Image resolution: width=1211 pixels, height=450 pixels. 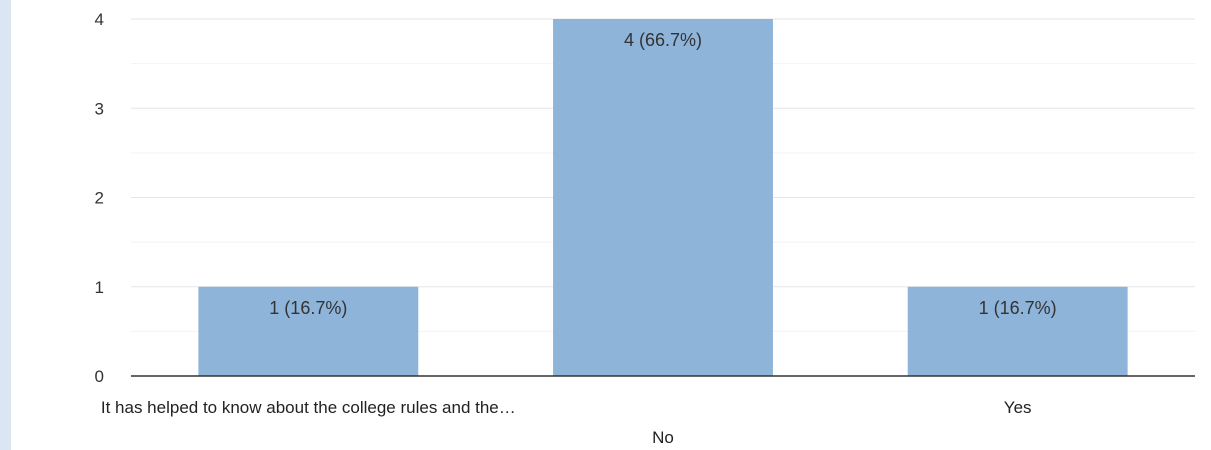 What do you see at coordinates (1018, 407) in the screenshot?
I see `x-category-label: Yes` at bounding box center [1018, 407].